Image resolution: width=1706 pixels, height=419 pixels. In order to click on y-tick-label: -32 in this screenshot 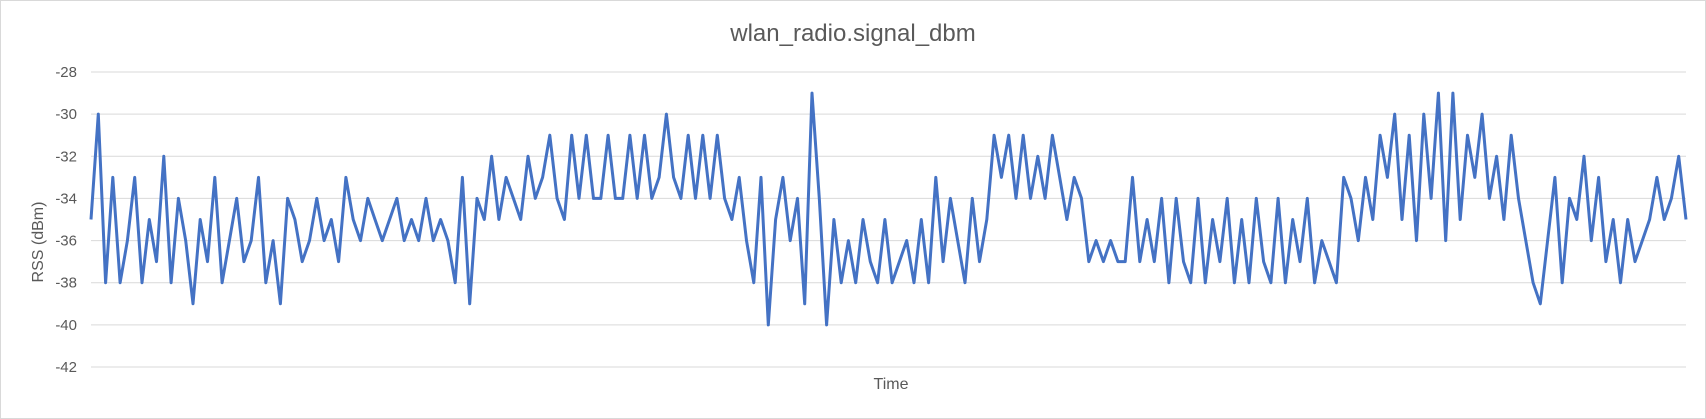, I will do `click(66, 156)`.